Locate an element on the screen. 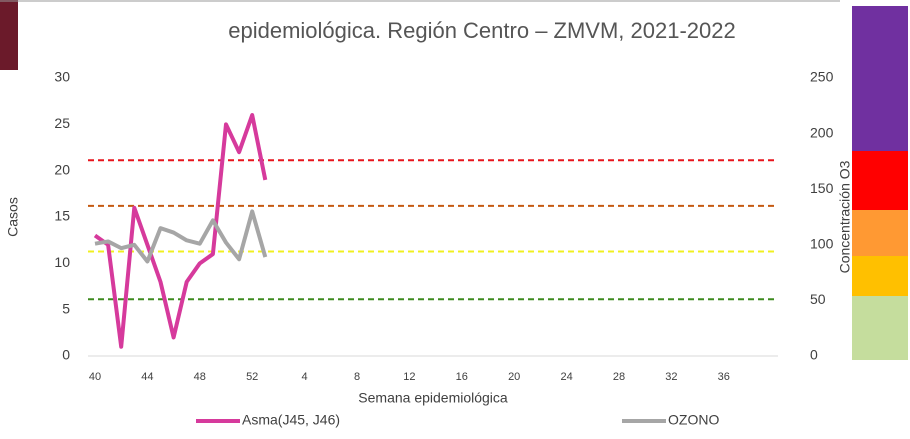  x-axis-title: Semana epidemiológica is located at coordinates (433, 398).